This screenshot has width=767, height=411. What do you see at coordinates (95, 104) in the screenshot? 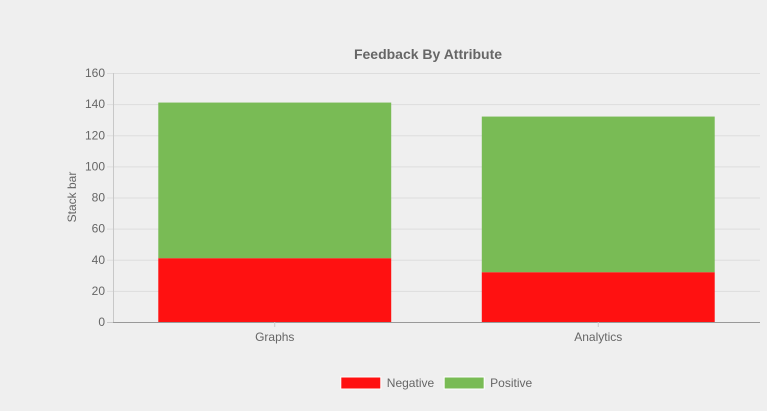
I see `y-tick-label: 140` at bounding box center [95, 104].